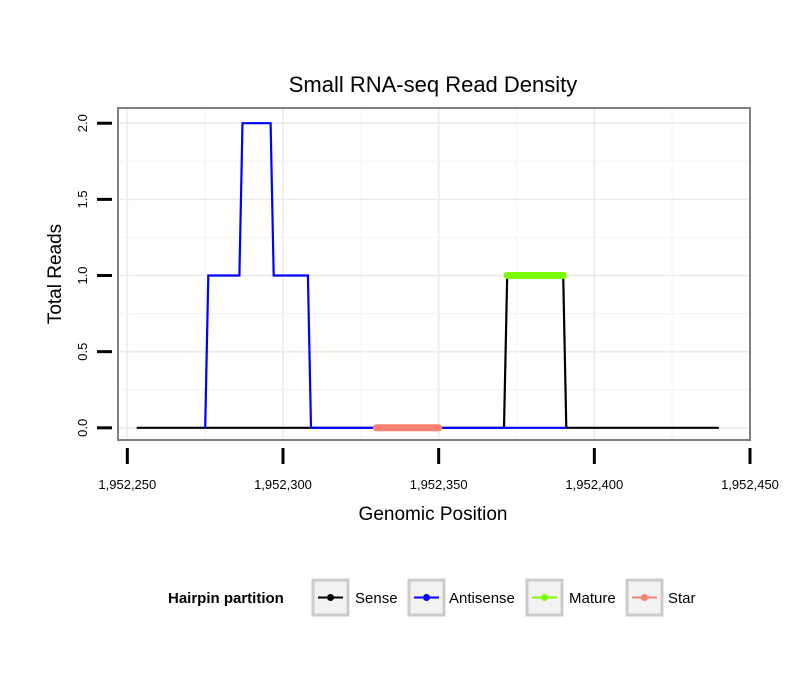 The image size is (810, 690). What do you see at coordinates (82, 275) in the screenshot?
I see `y-tick-label: 1.0` at bounding box center [82, 275].